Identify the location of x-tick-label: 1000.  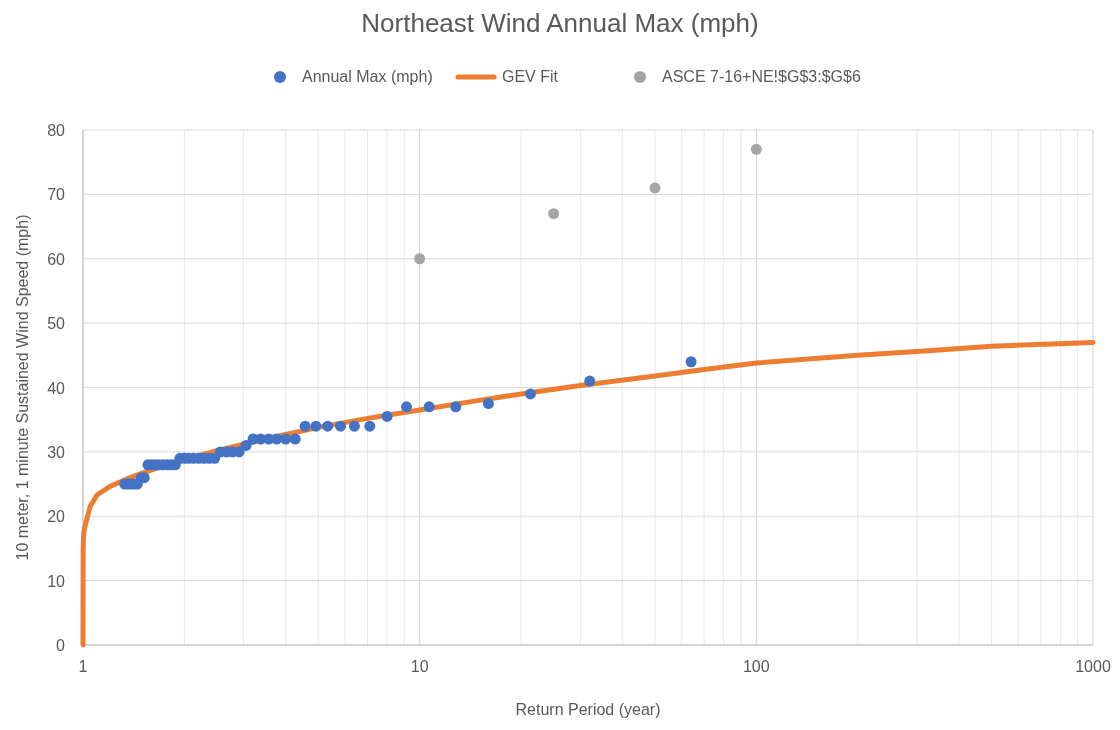
(1093, 666).